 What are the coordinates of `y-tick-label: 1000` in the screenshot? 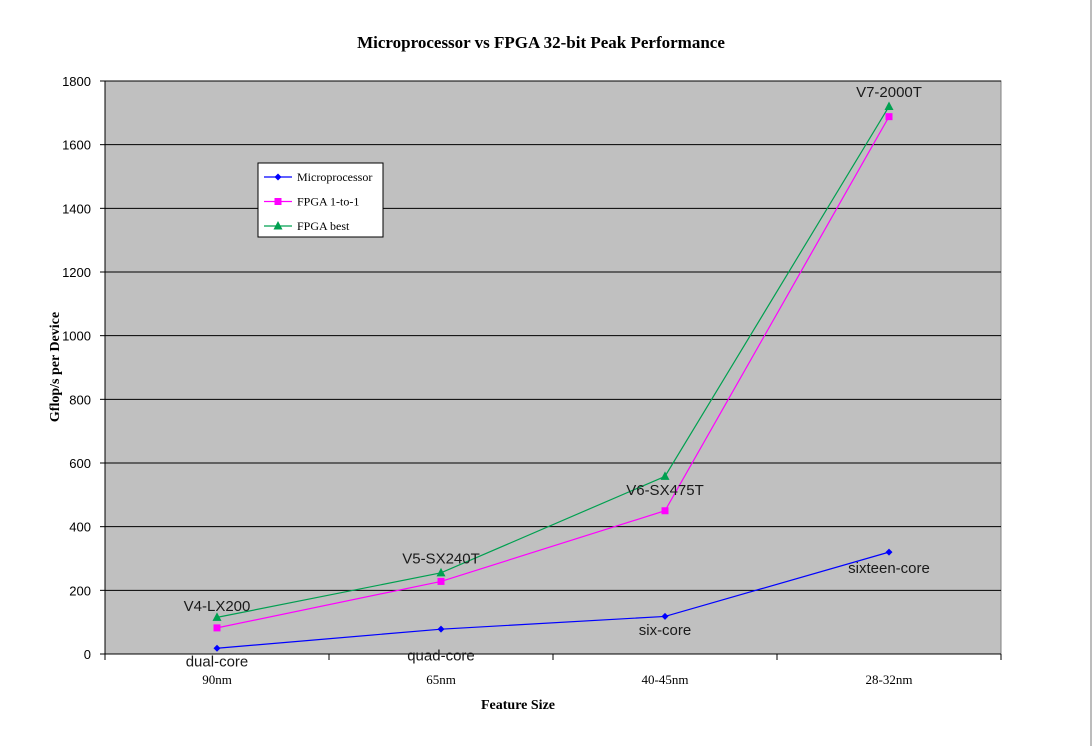 It's located at (76, 336).